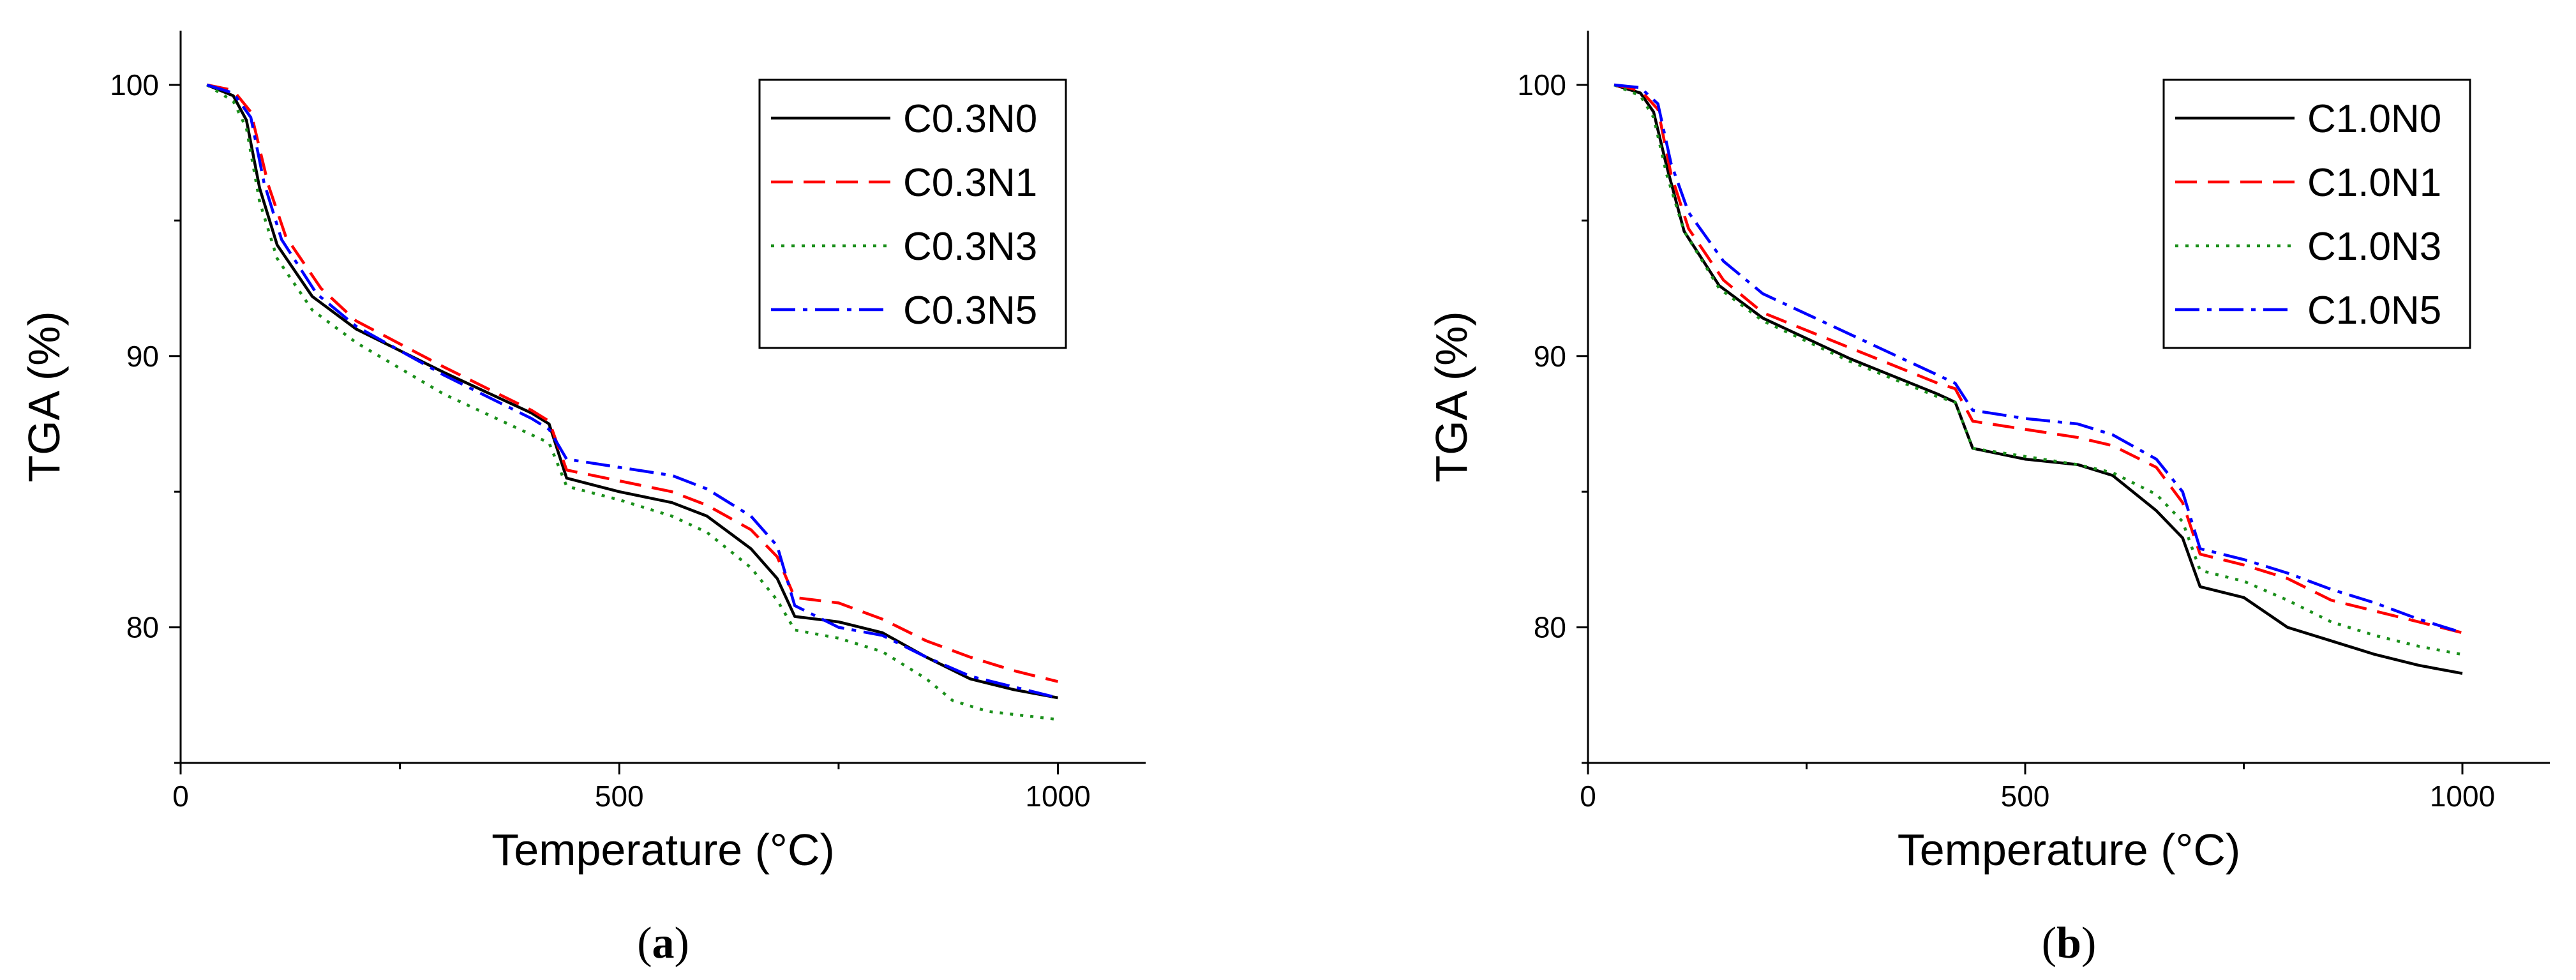  I want to click on legend: C0.3N0 C0.3N1 C0.3N3 C0.3N5, so click(912, 214).